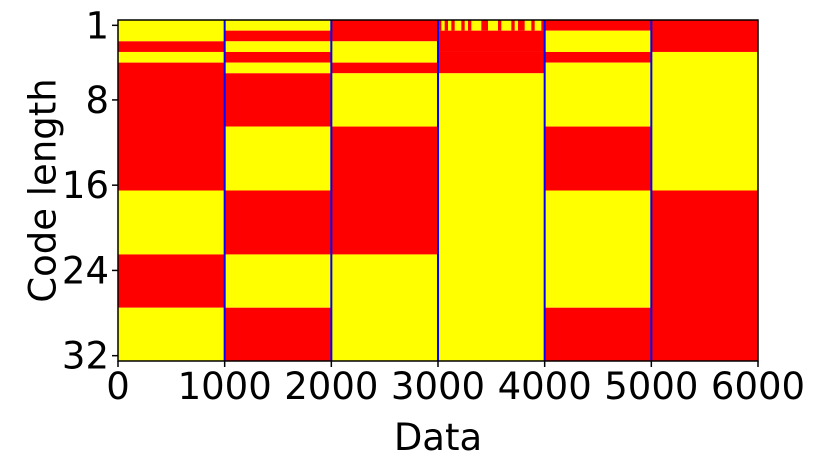  What do you see at coordinates (85, 270) in the screenshot?
I see `y-tick-label: 24` at bounding box center [85, 270].